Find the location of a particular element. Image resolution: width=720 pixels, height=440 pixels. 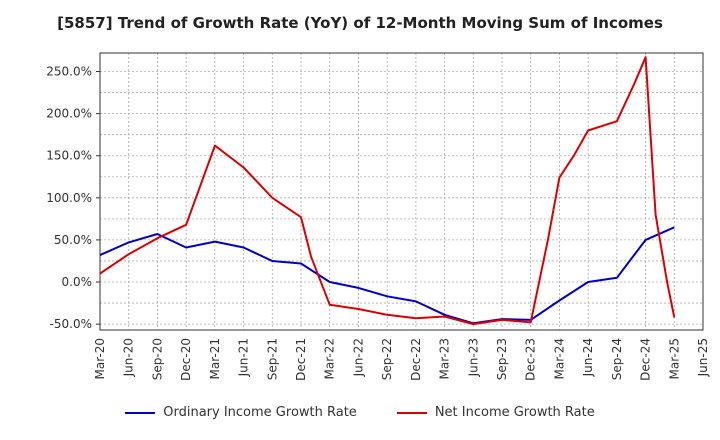

x-tick-label: Sep-22 is located at coordinates (387, 359).